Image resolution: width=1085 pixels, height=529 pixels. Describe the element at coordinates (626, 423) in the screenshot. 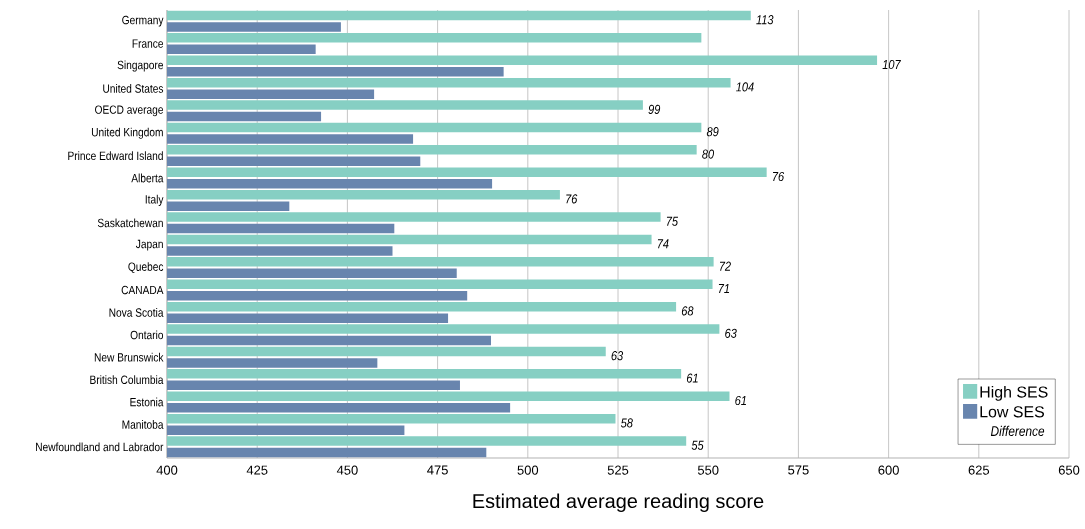

I see `annotation: 58` at that location.